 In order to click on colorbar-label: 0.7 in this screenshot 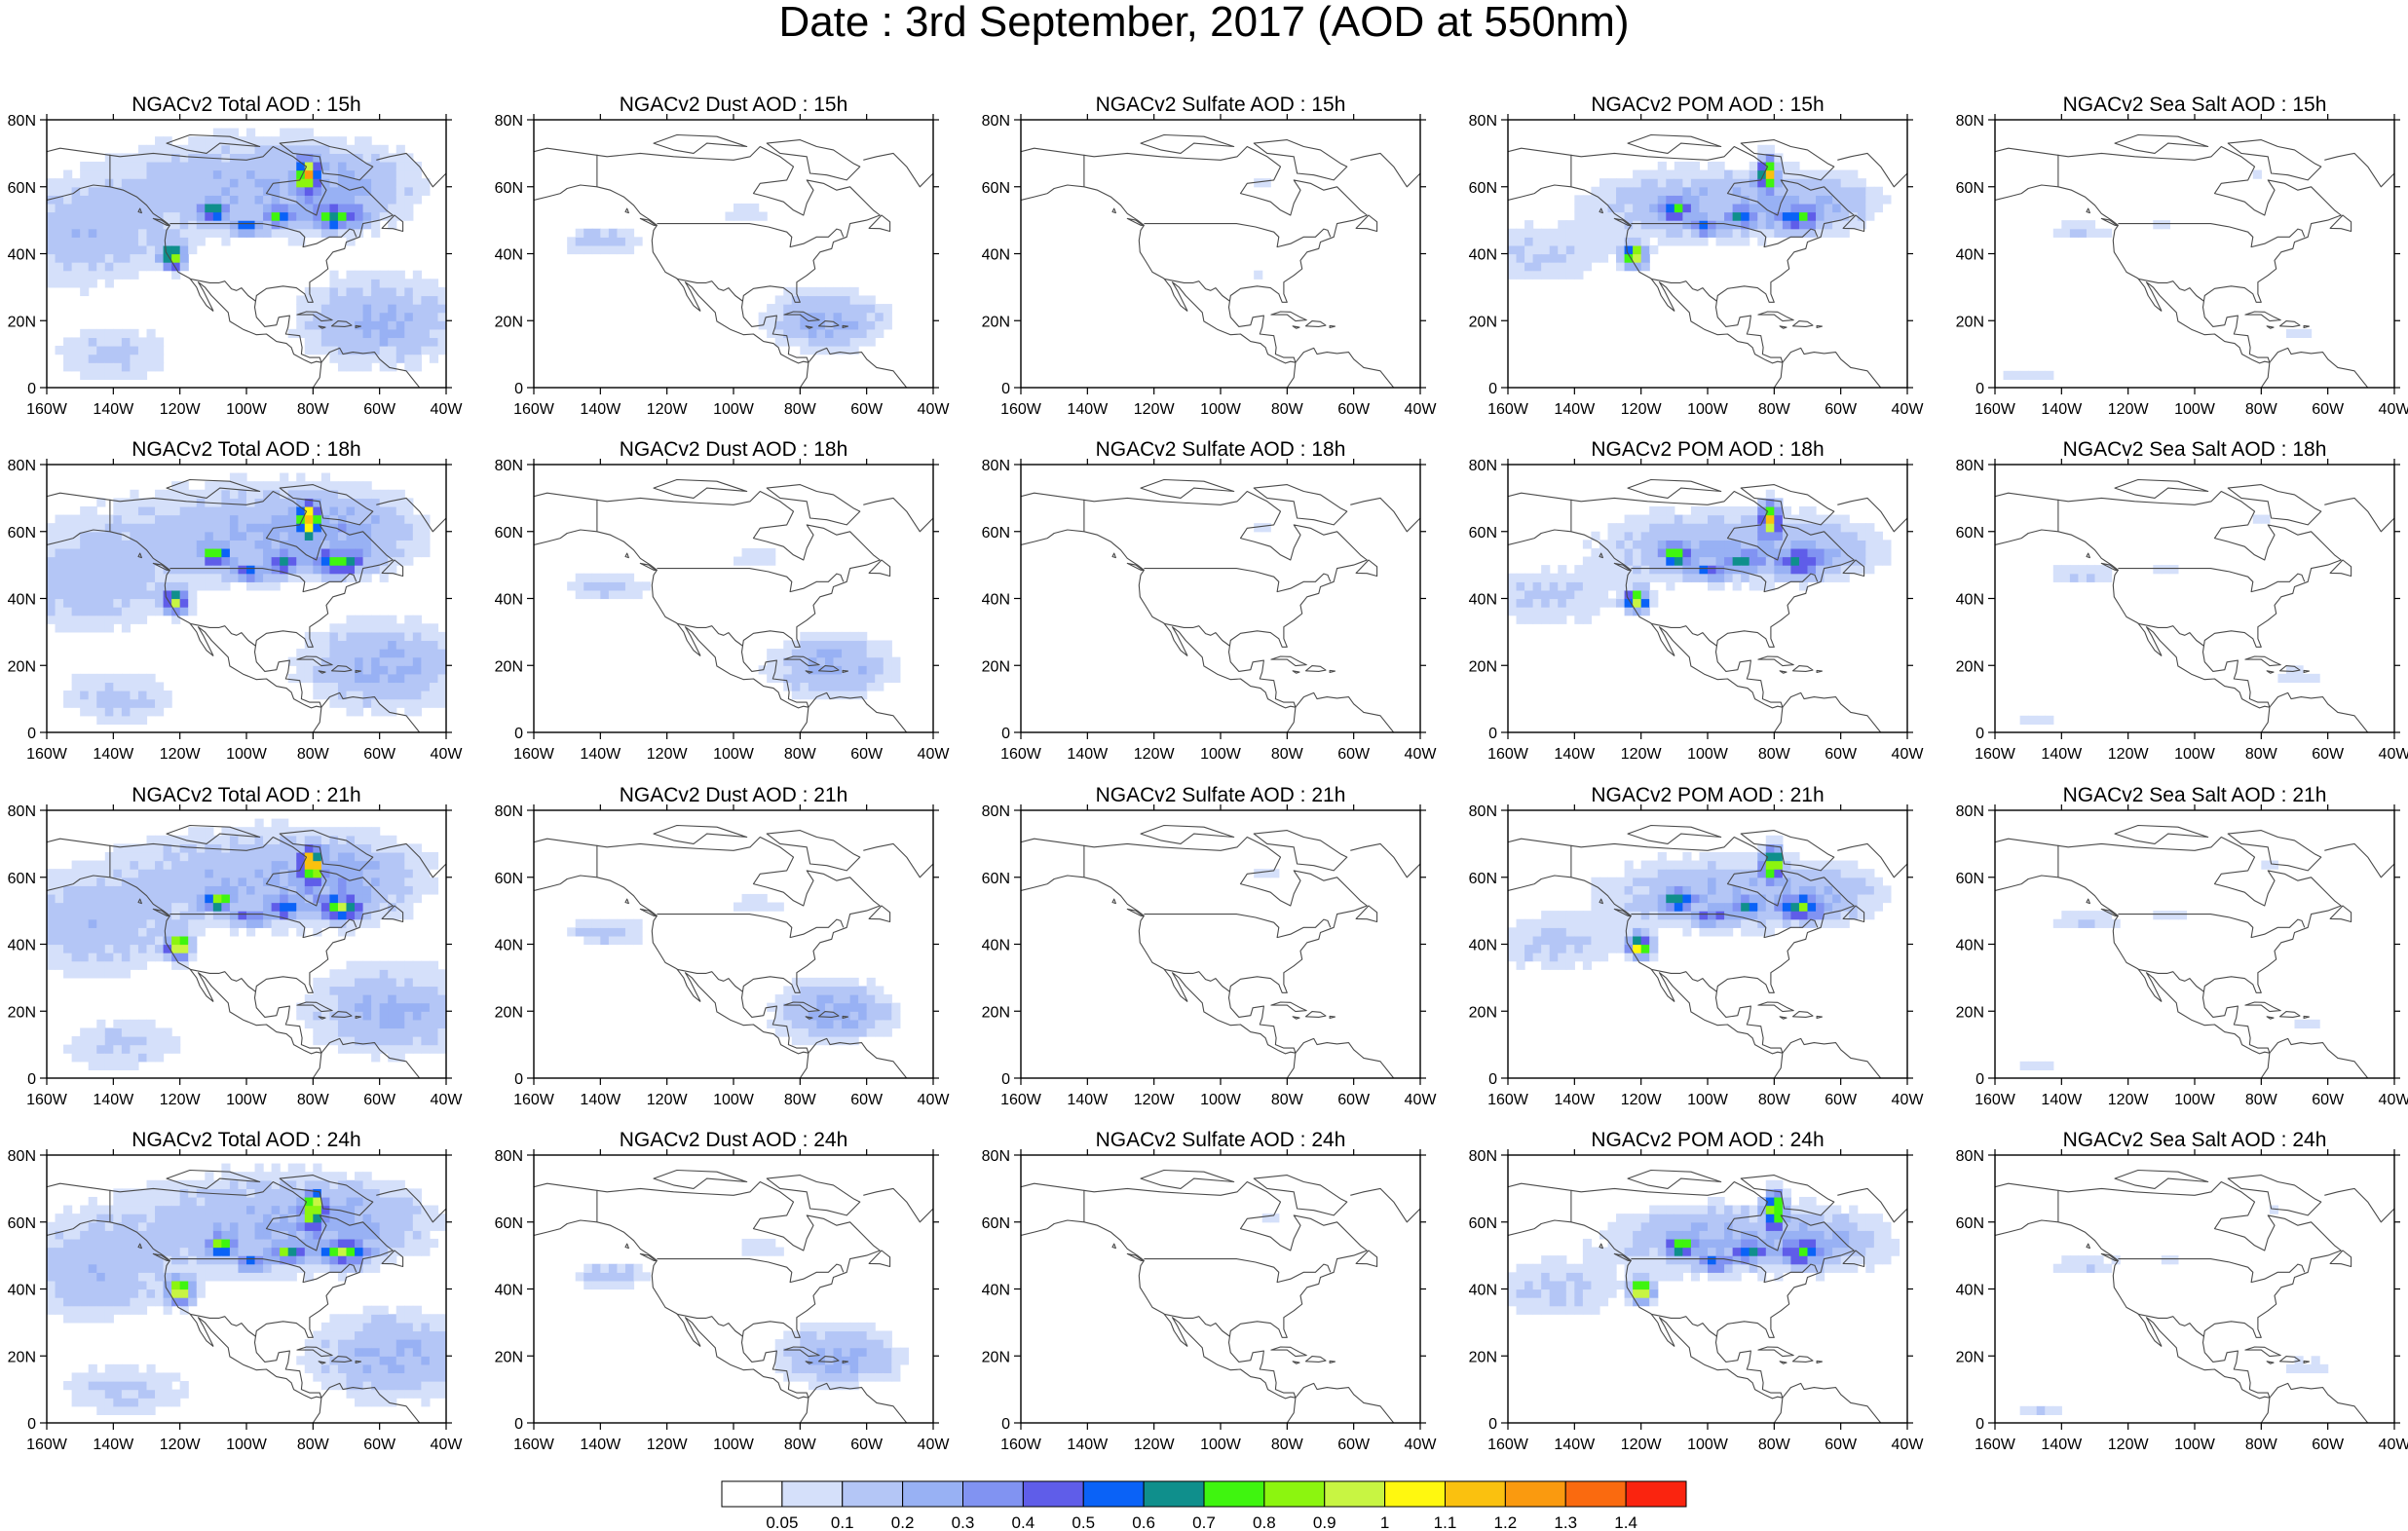, I will do `click(1204, 1522)`.